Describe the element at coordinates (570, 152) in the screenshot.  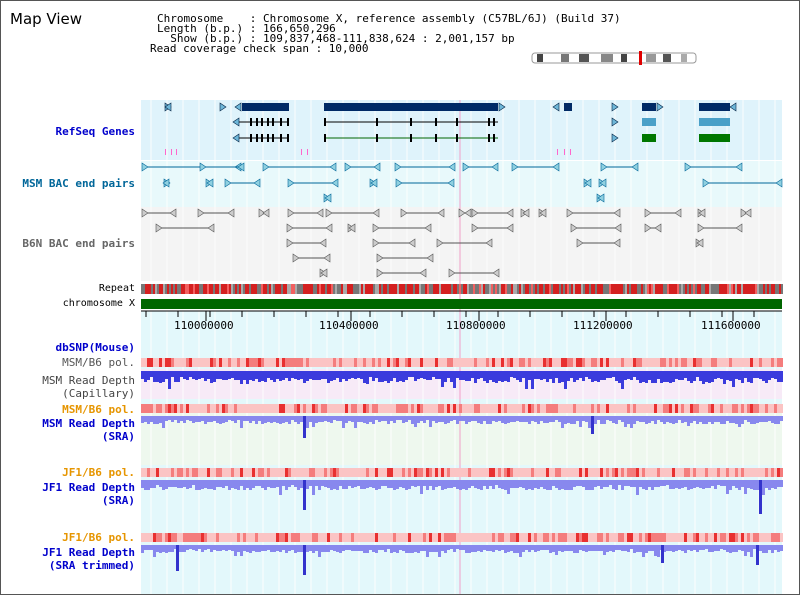
I see `snp-mark` at that location.